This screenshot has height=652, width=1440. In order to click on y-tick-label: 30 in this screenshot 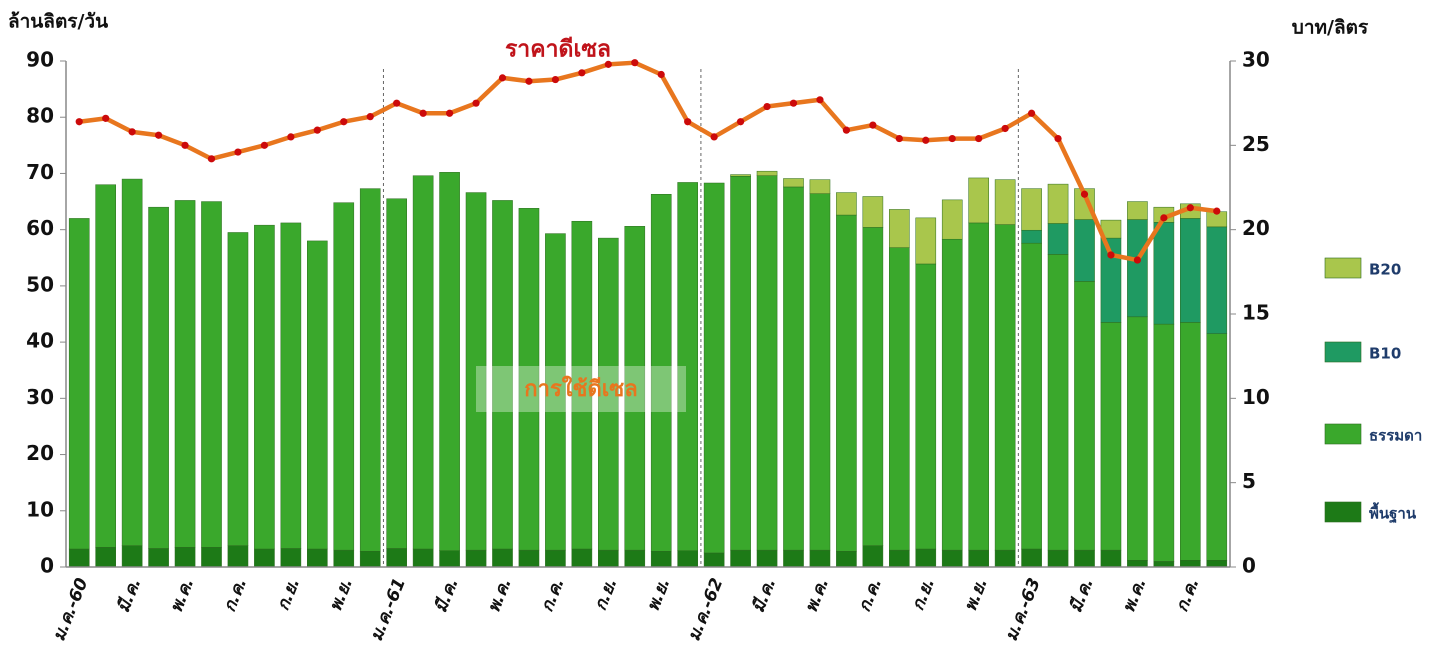, I will do `click(40, 397)`.